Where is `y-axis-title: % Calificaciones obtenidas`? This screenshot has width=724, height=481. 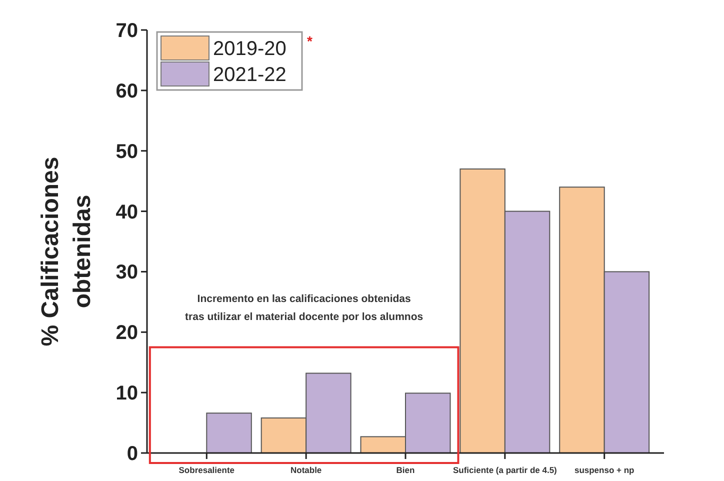
y-axis-title: % Calificaciones obtenidas is located at coordinates (66, 251).